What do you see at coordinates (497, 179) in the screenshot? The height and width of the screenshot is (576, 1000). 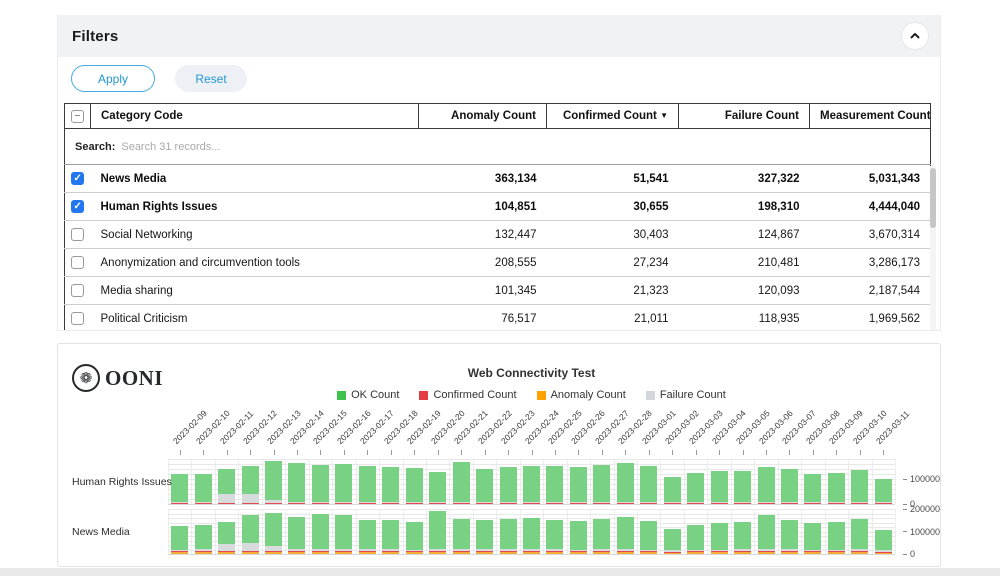 I see `table-row: ✓ News Media 363,134 51,541 327,322 5,031,343` at bounding box center [497, 179].